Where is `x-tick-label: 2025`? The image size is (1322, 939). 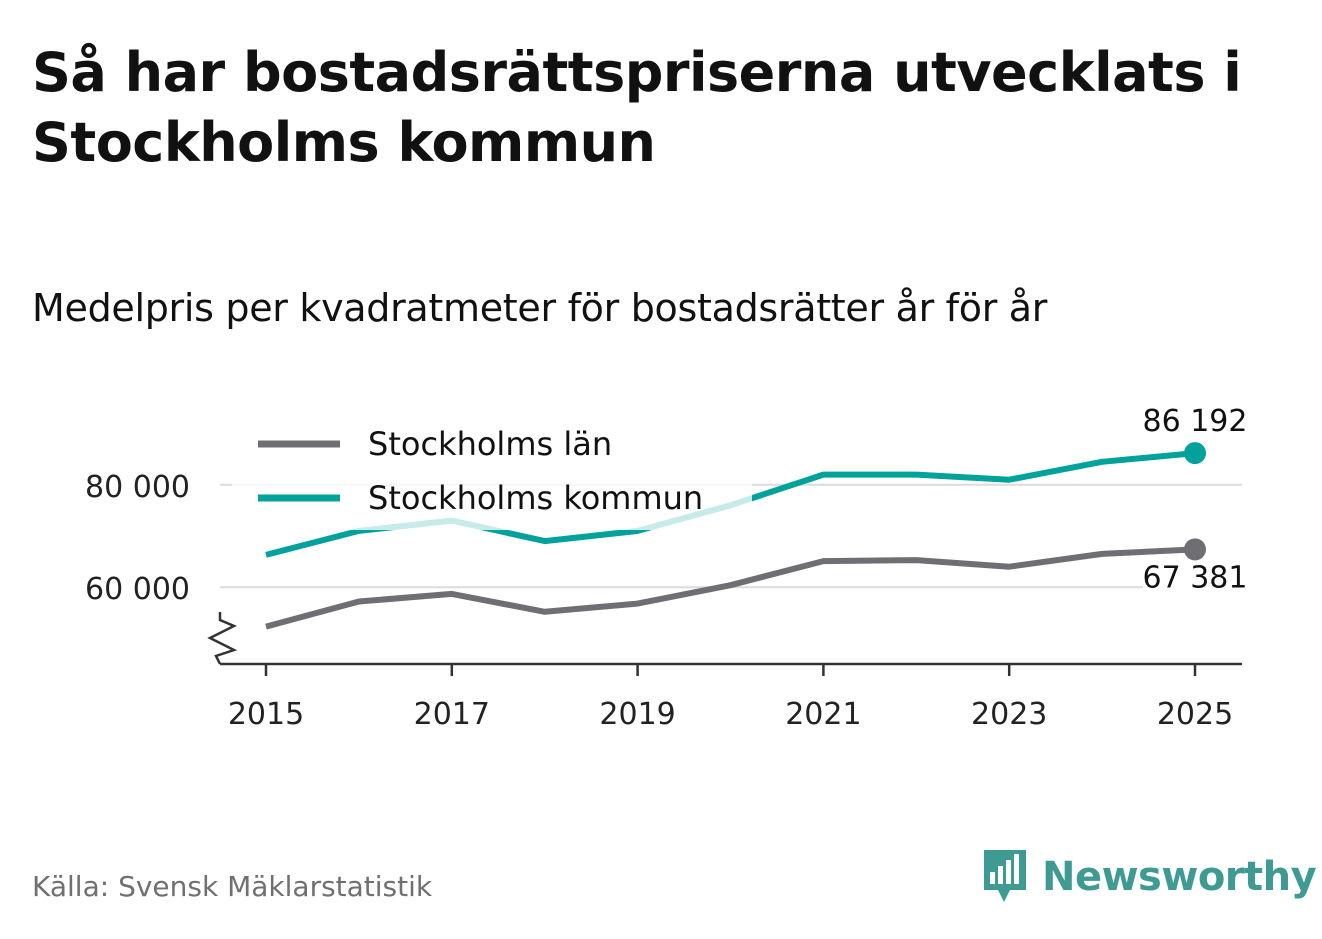
x-tick-label: 2025 is located at coordinates (1195, 714).